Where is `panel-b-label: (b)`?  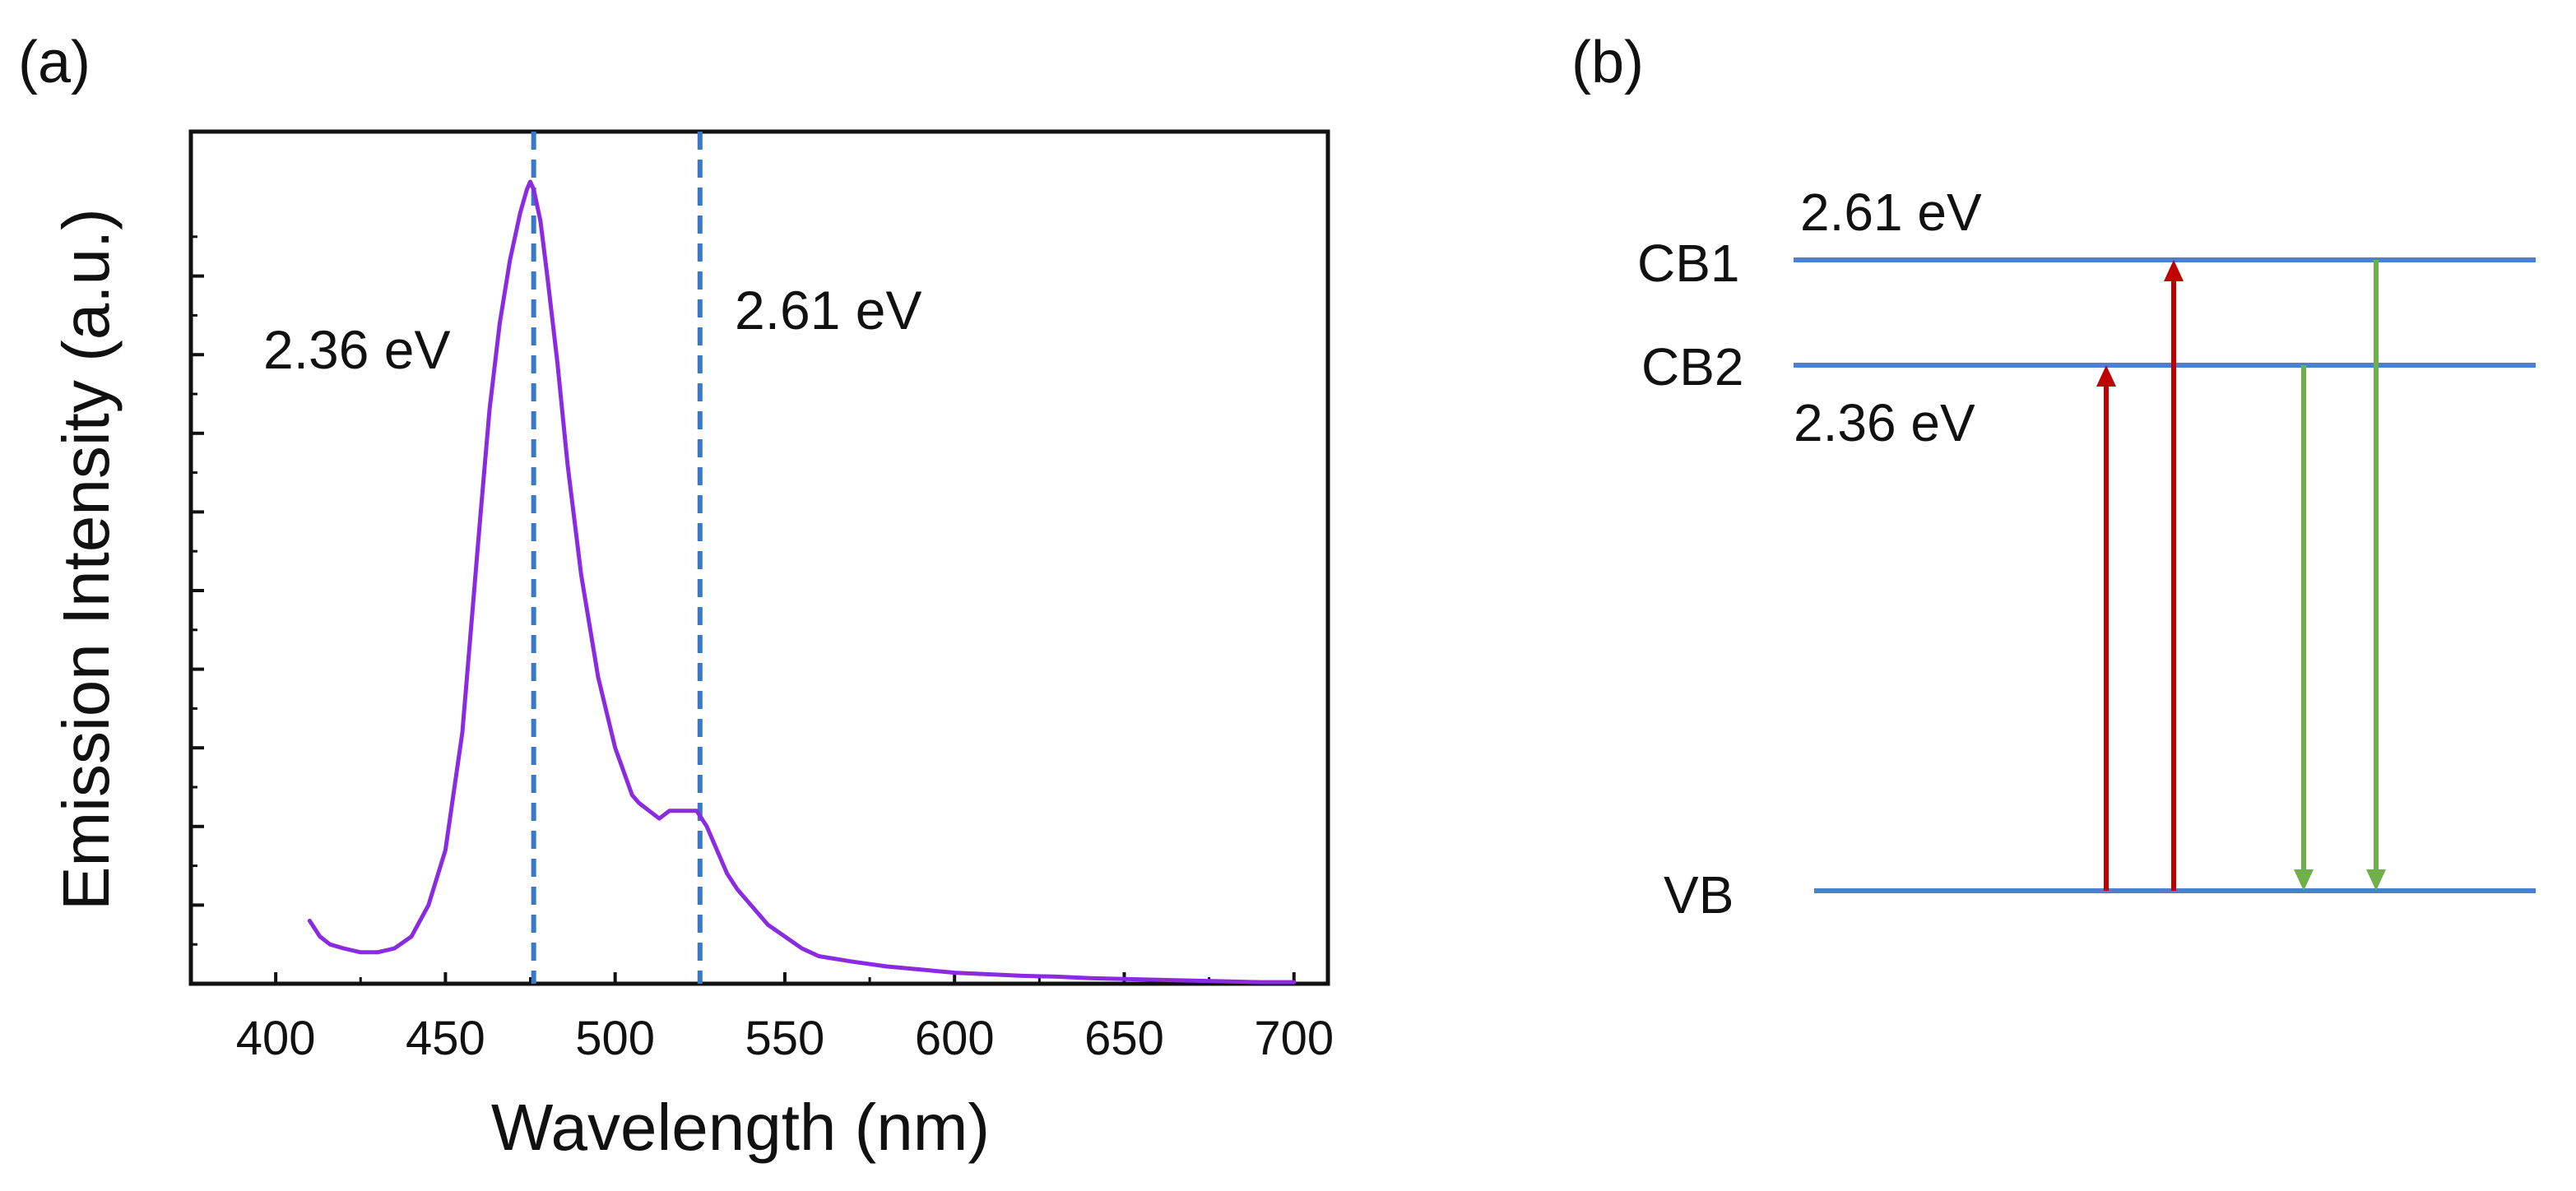
panel-b-label: (b) is located at coordinates (1607, 62).